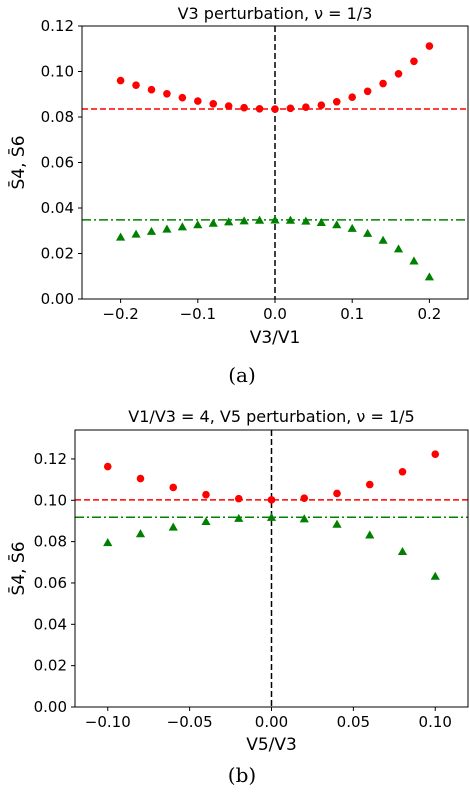 This screenshot has height=794, width=470. Describe the element at coordinates (108, 722) in the screenshot. I see `x-tick-label: −0.10` at that location.